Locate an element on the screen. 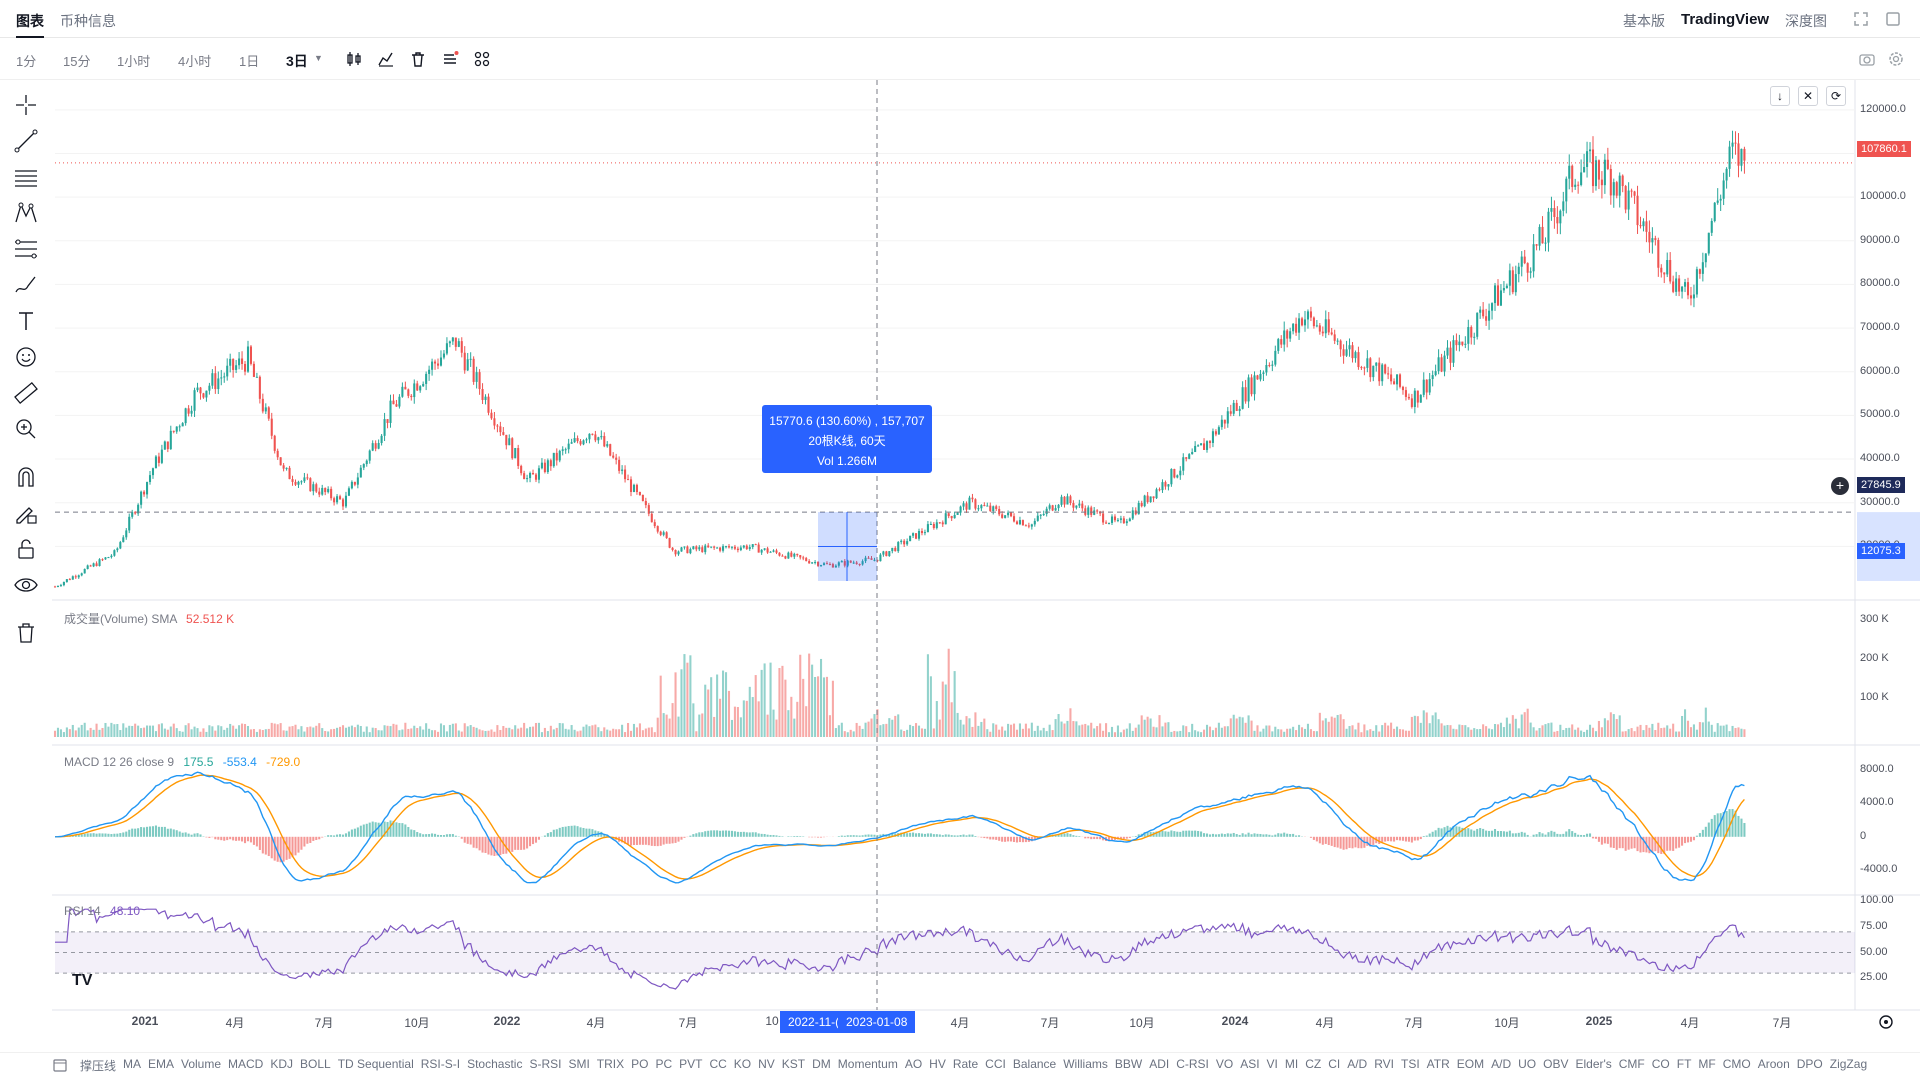 Image resolution: width=1920 pixels, height=1080 pixels. view-depth: 深度图 is located at coordinates (1806, 21).